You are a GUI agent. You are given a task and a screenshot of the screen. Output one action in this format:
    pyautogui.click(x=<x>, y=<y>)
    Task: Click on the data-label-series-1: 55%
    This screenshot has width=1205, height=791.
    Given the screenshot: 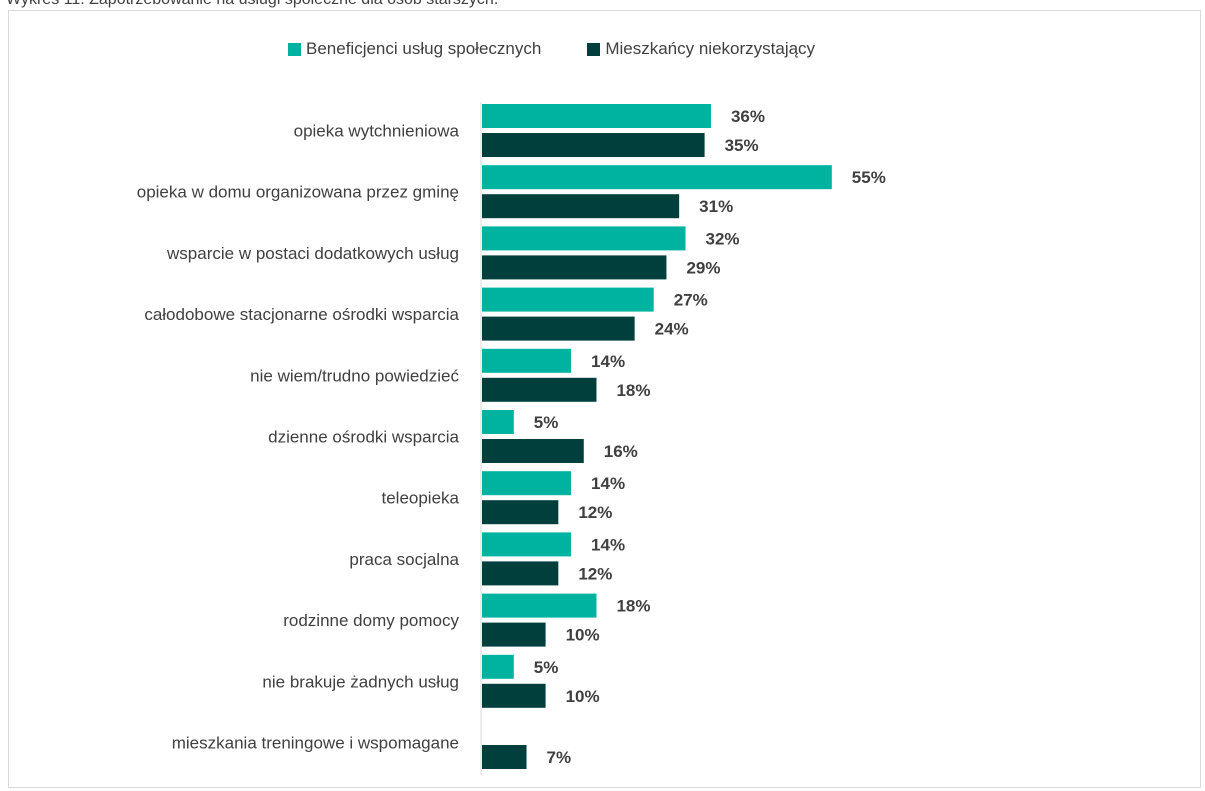 What is the action you would take?
    pyautogui.click(x=869, y=177)
    